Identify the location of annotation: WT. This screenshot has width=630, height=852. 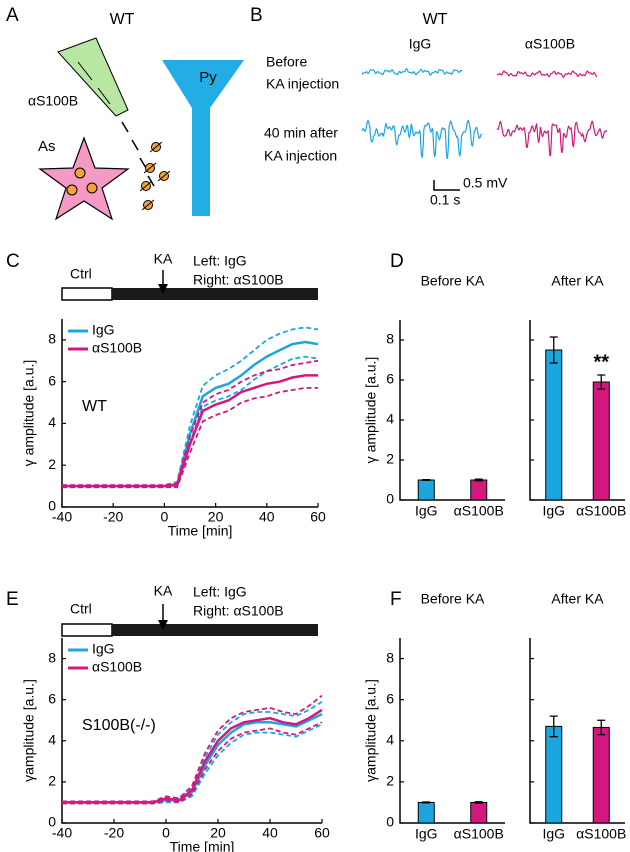
(94, 406).